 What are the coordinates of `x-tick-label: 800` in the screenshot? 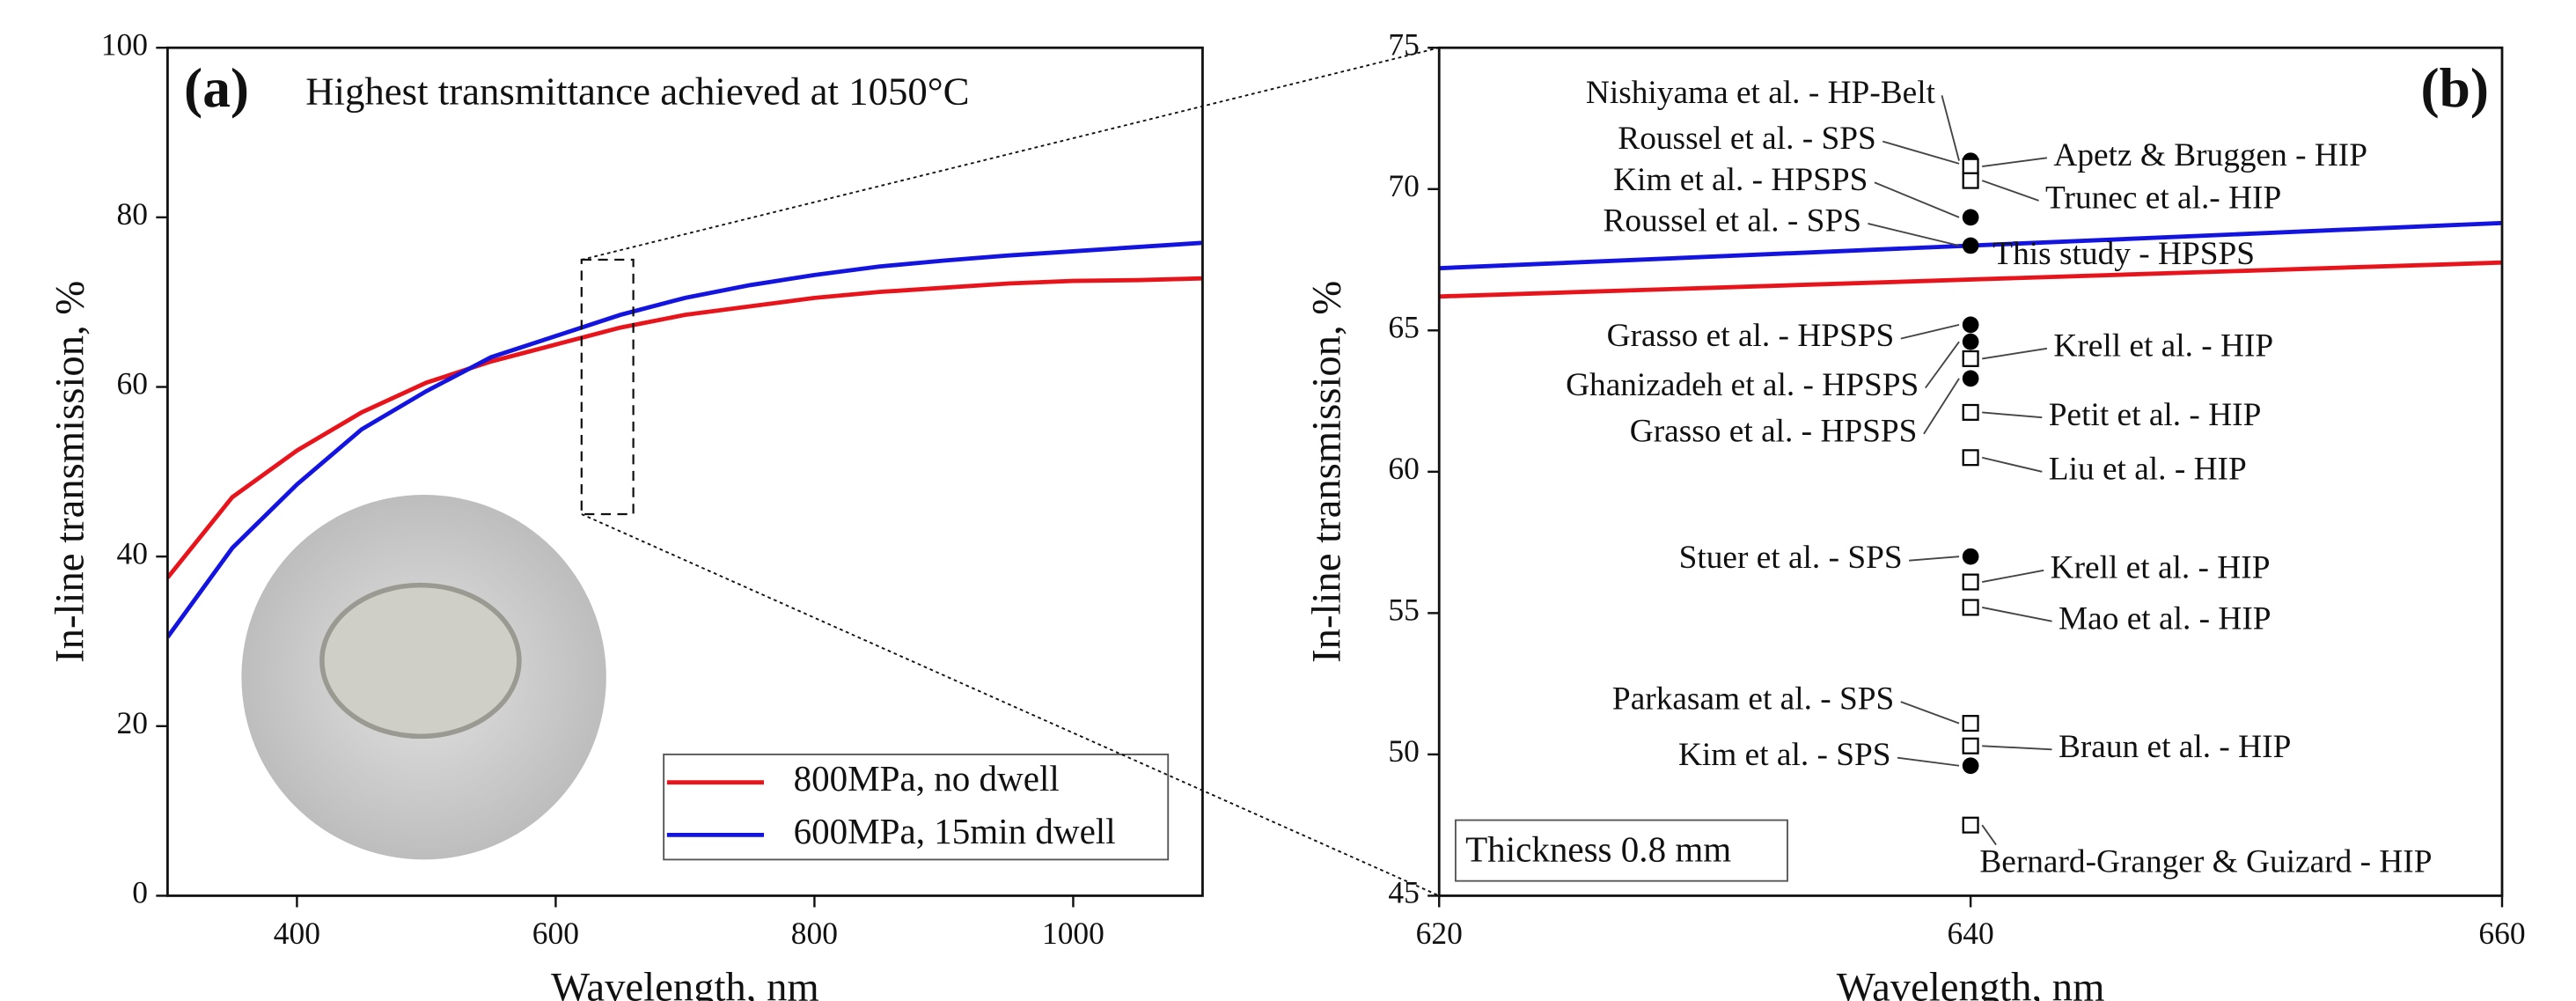 It's located at (814, 933).